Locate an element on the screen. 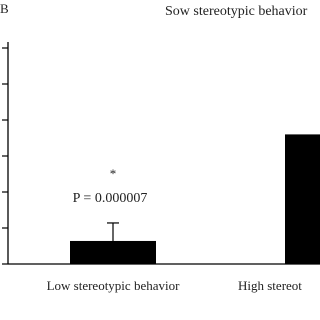  annotation: P = 0.000007 is located at coordinates (110, 198).